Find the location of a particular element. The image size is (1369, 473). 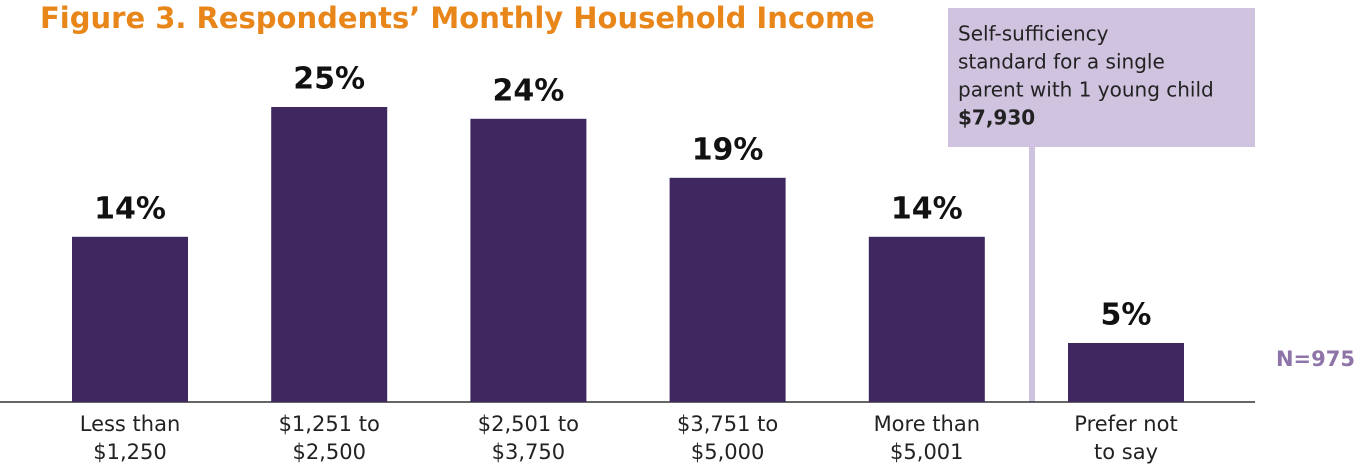

x-tick-label: $5,000 is located at coordinates (727, 452).